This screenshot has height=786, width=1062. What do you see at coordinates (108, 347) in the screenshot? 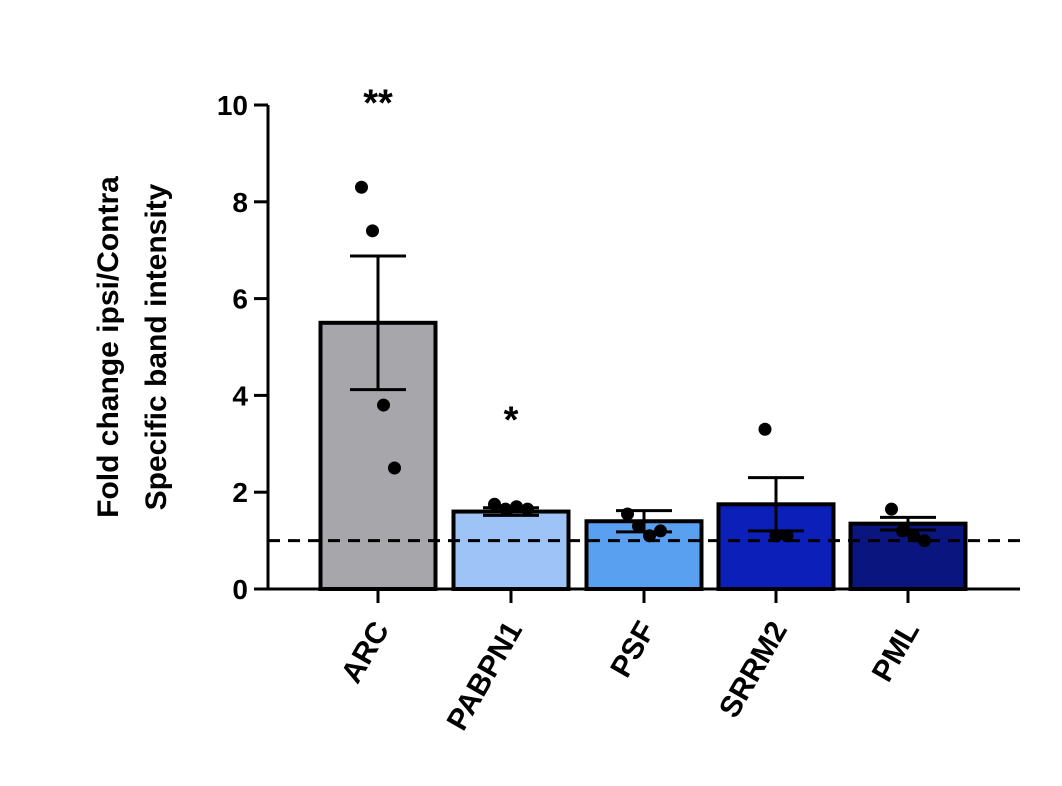
I see `y-axis-label: Fold change ipsi/Contra` at bounding box center [108, 347].